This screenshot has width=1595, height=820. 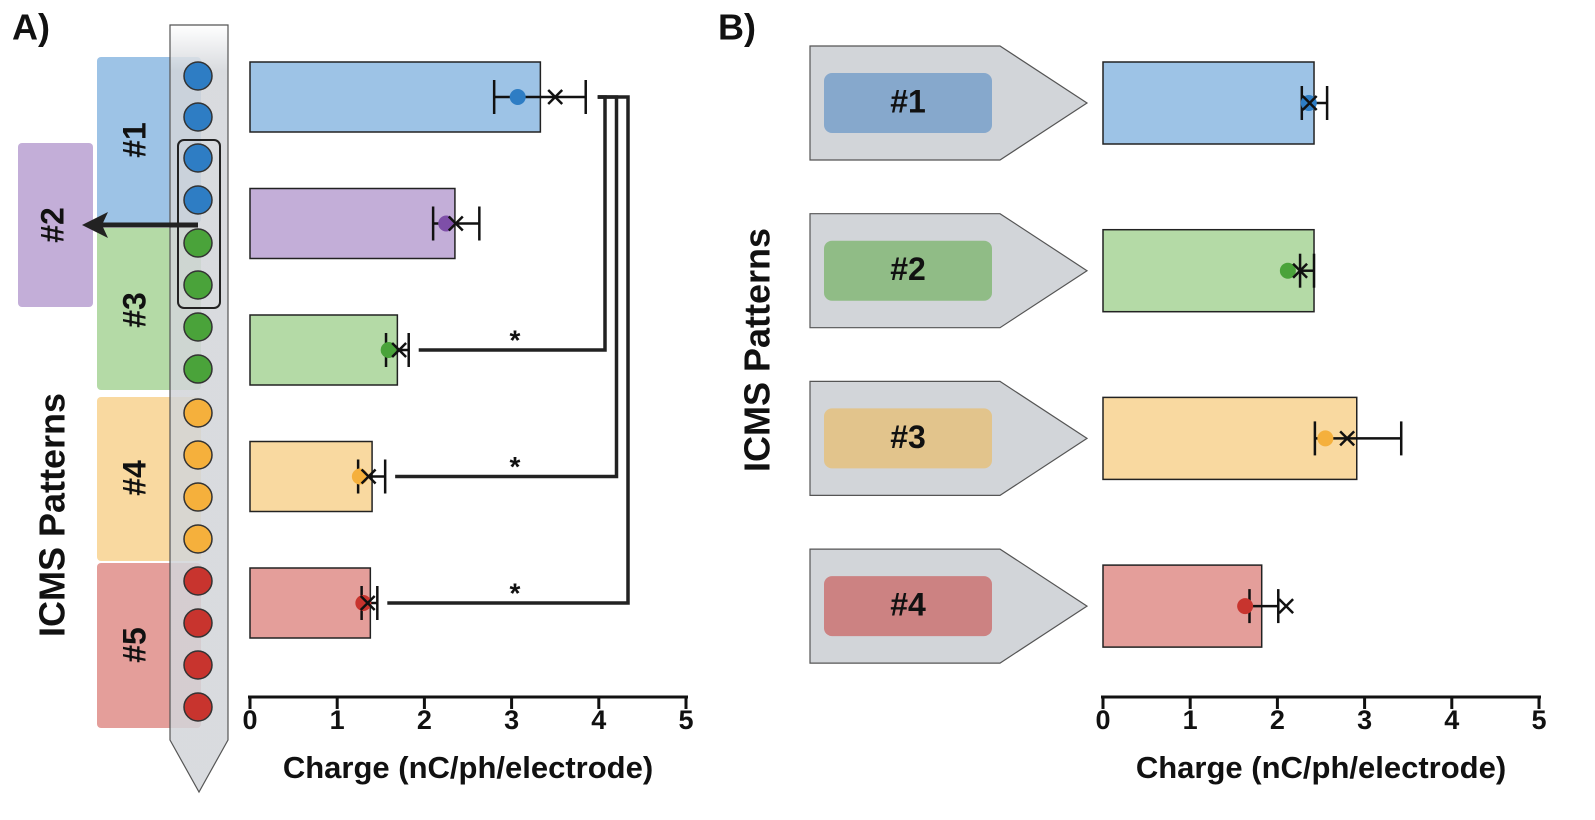 What do you see at coordinates (539, 97) in the screenshot?
I see `error-bar` at bounding box center [539, 97].